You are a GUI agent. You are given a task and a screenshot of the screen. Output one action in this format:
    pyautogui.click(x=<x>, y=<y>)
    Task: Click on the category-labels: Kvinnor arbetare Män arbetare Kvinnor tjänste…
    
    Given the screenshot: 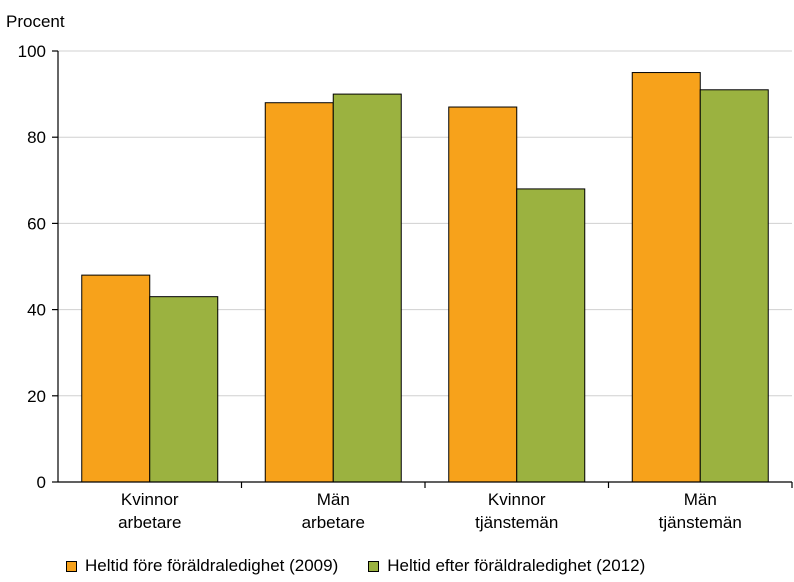 What is the action you would take?
    pyautogui.click(x=430, y=511)
    